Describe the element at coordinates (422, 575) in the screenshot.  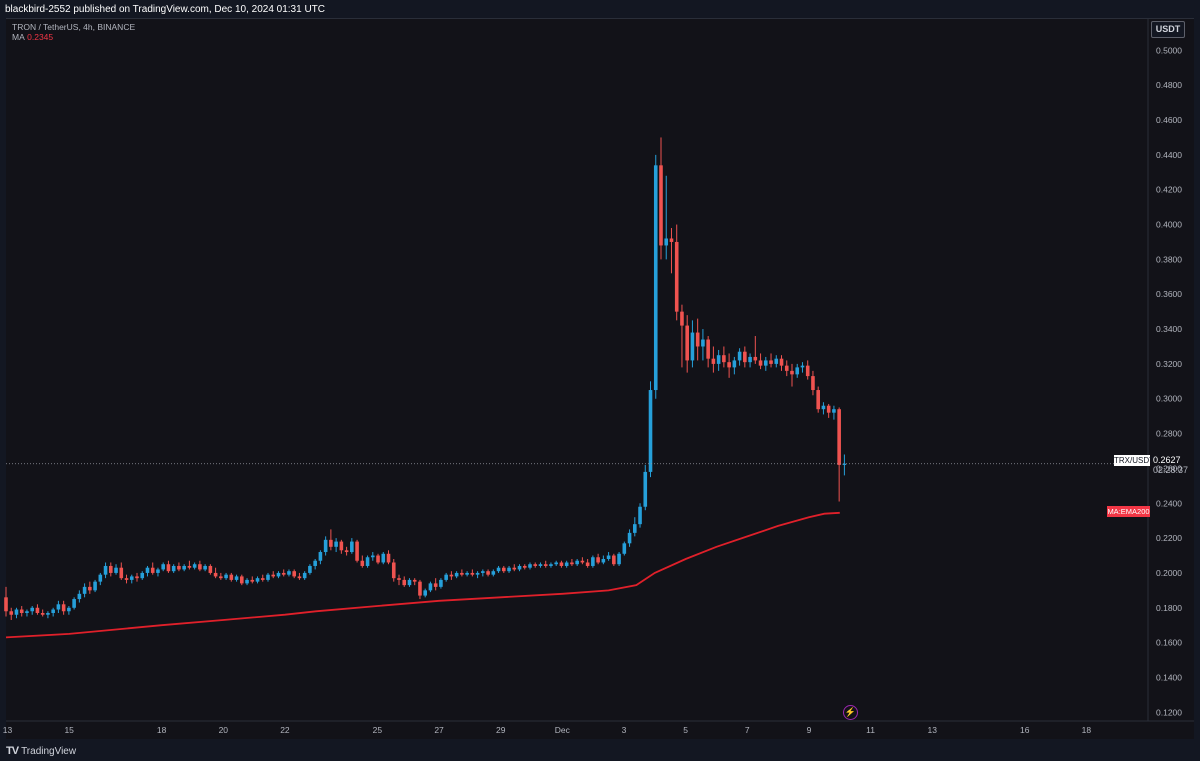
I see `ma-line` at that location.